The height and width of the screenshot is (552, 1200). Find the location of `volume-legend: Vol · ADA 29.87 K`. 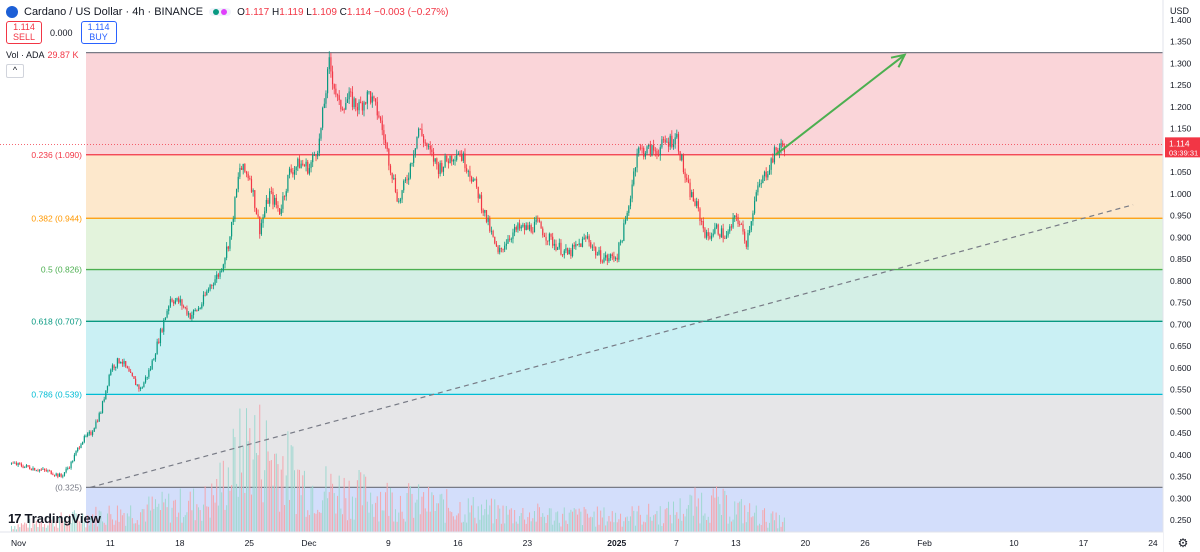

volume-legend: Vol · ADA 29.87 K is located at coordinates (42, 55).